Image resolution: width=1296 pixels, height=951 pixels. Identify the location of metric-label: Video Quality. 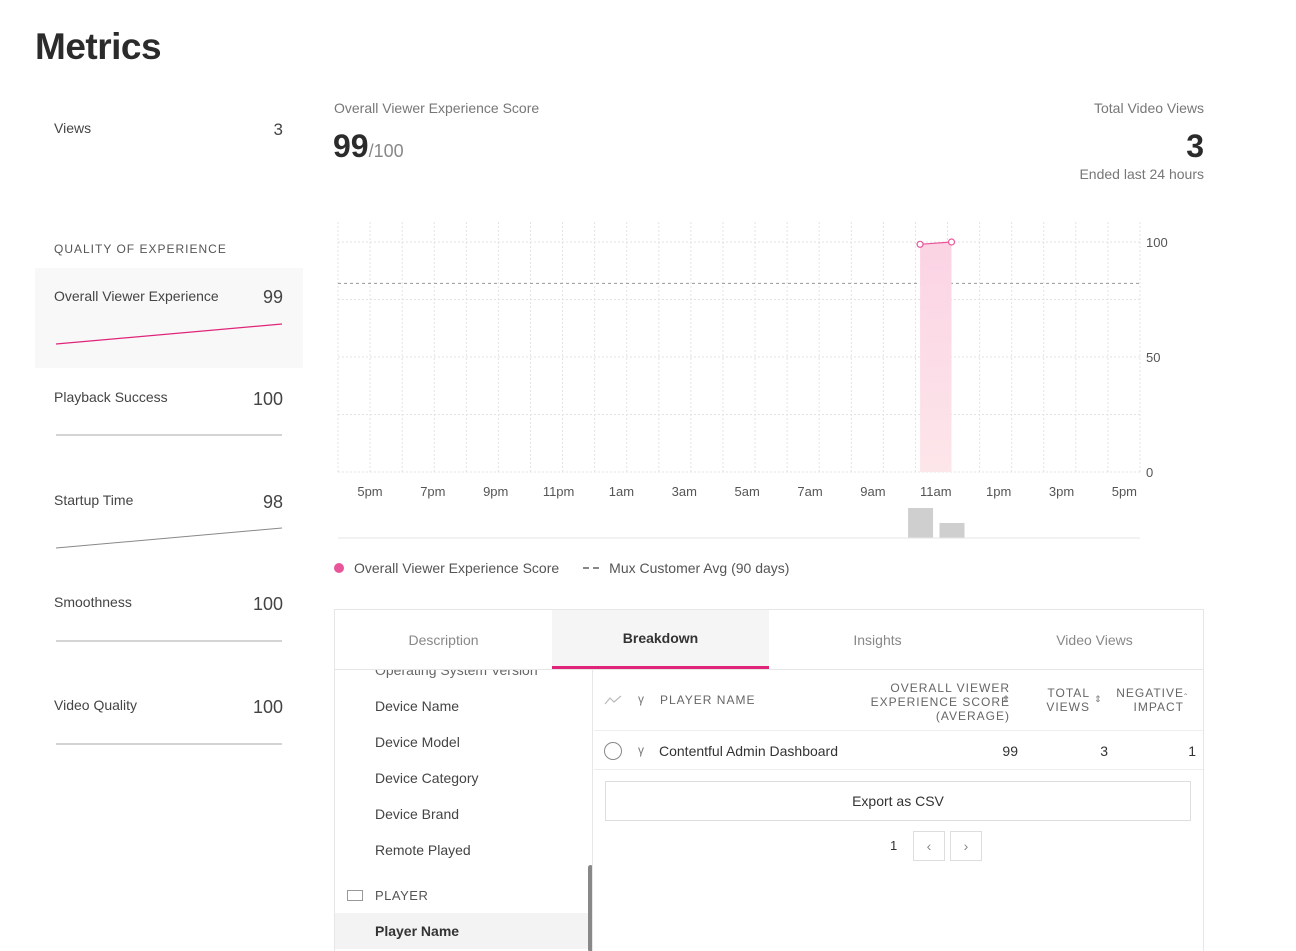
(96, 705).